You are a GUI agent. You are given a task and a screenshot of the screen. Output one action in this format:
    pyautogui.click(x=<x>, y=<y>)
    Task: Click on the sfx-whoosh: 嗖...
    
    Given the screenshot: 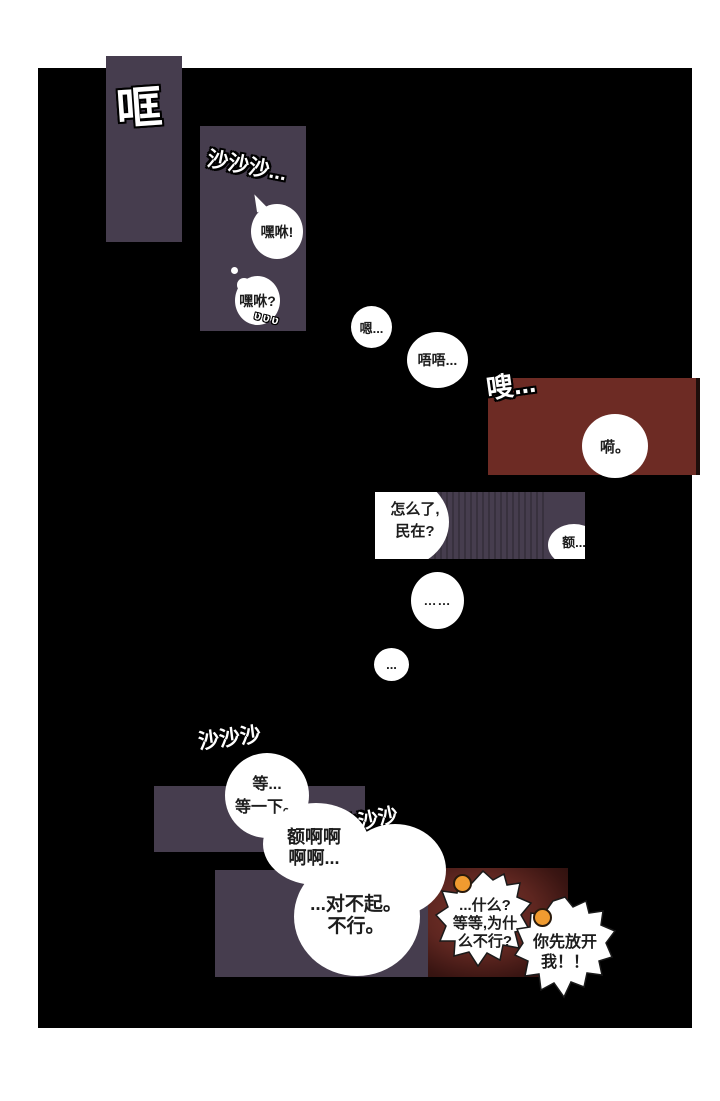 What is the action you would take?
    pyautogui.click(x=511, y=386)
    